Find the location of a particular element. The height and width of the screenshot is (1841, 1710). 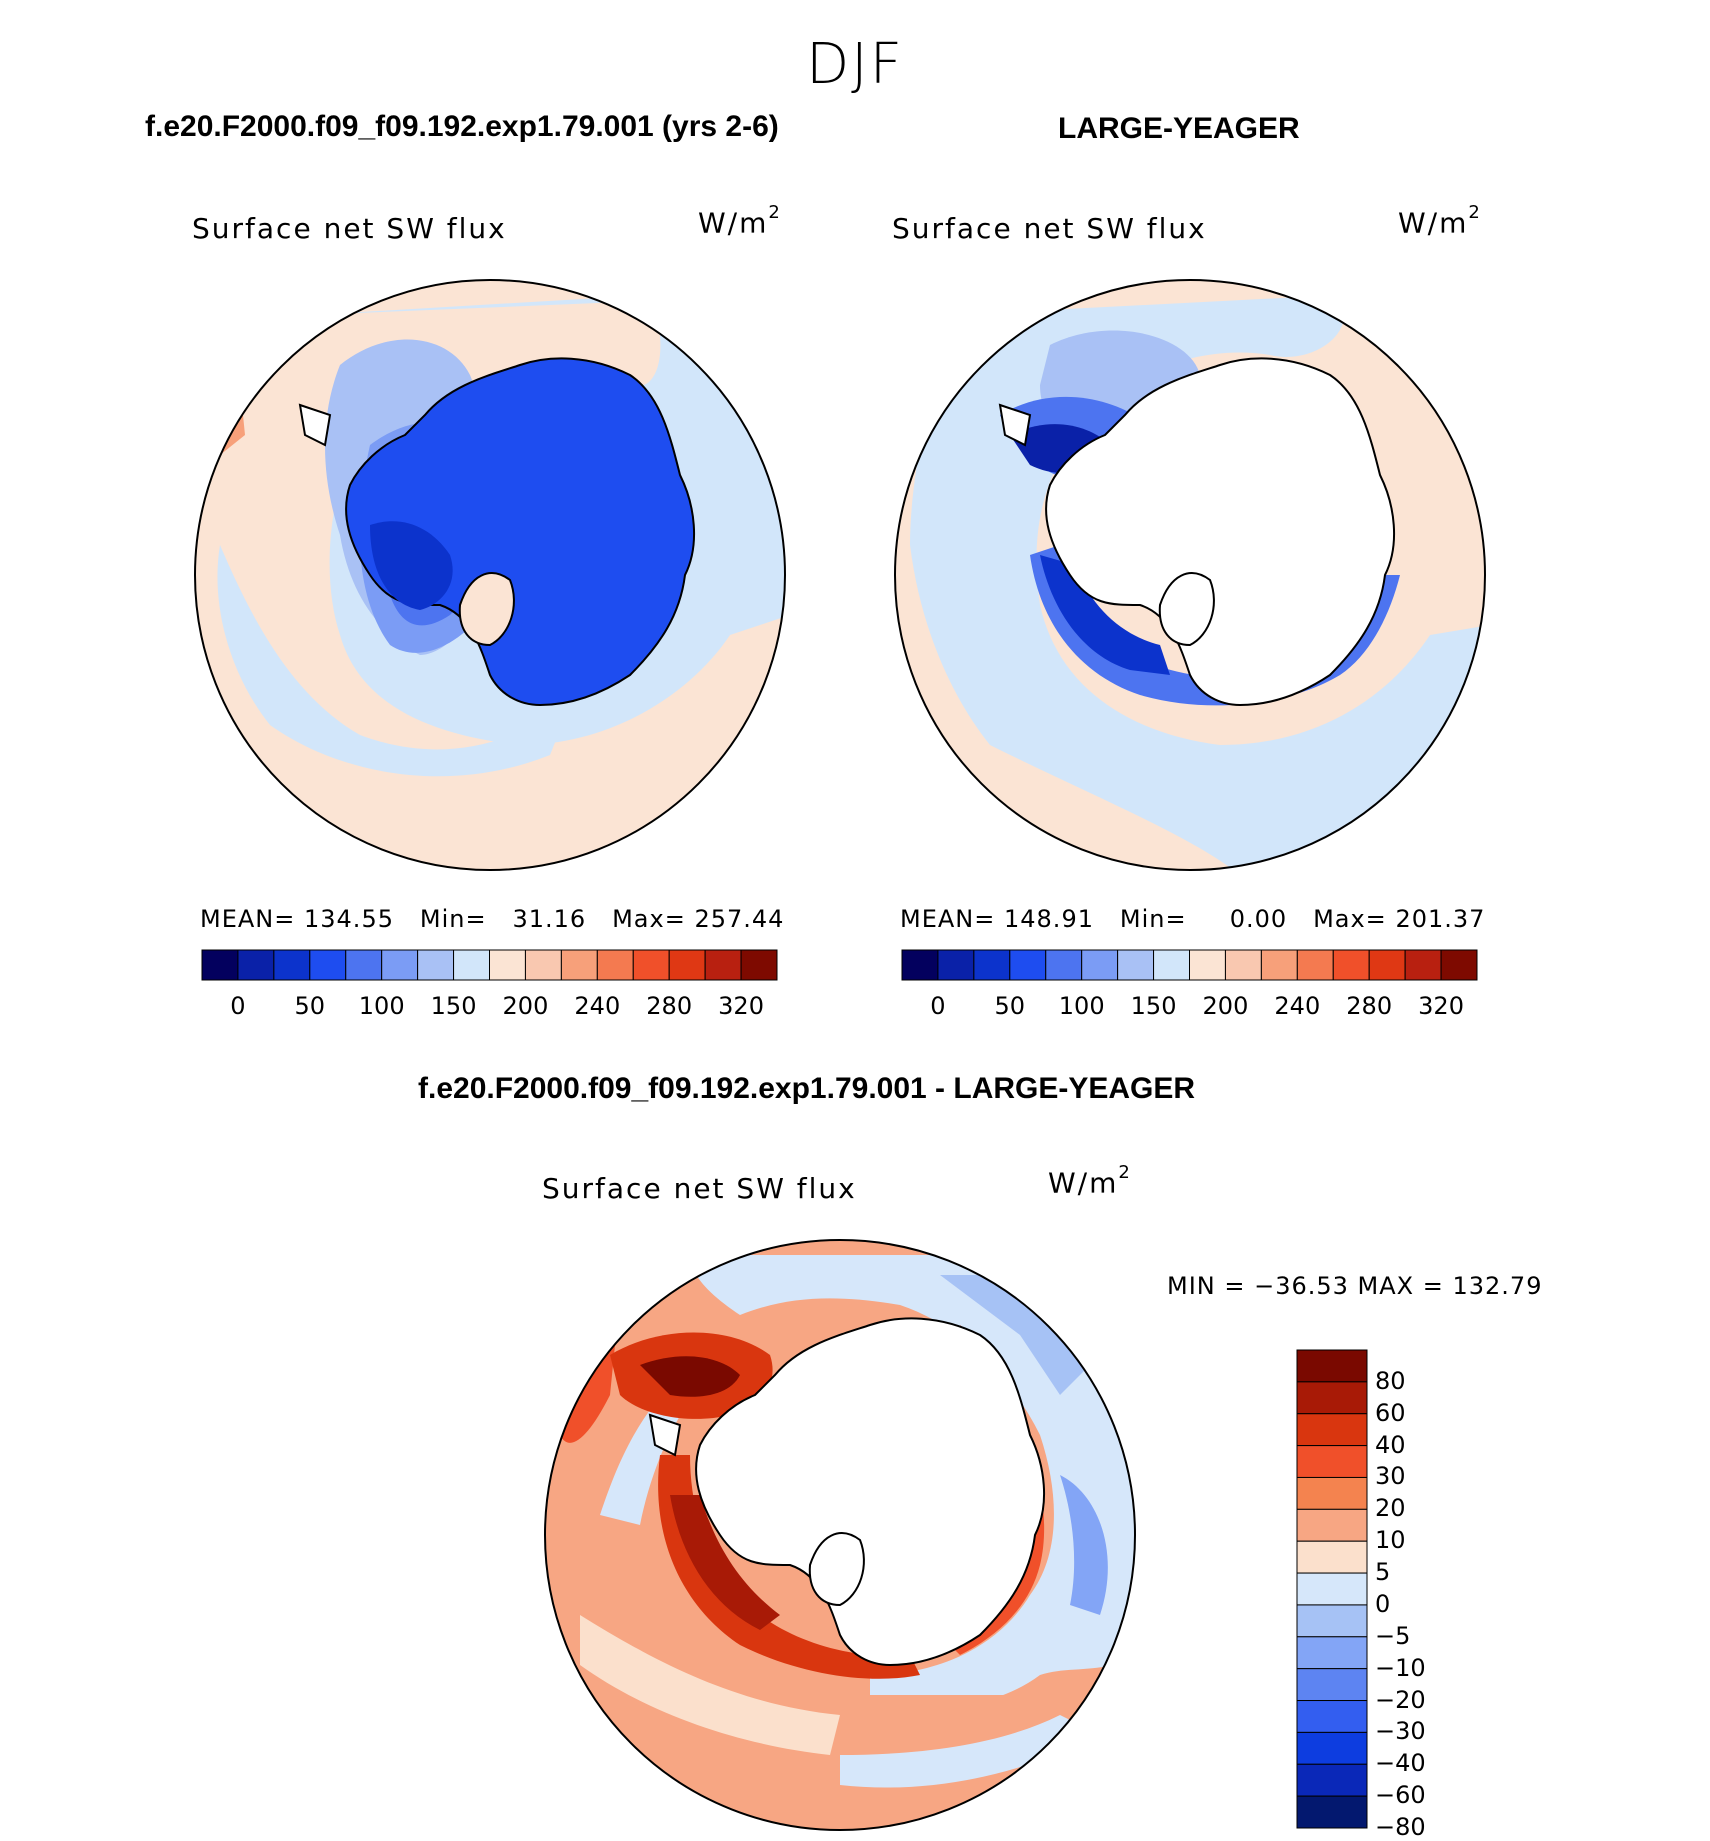

polar-map-obs is located at coordinates (1190, 575).